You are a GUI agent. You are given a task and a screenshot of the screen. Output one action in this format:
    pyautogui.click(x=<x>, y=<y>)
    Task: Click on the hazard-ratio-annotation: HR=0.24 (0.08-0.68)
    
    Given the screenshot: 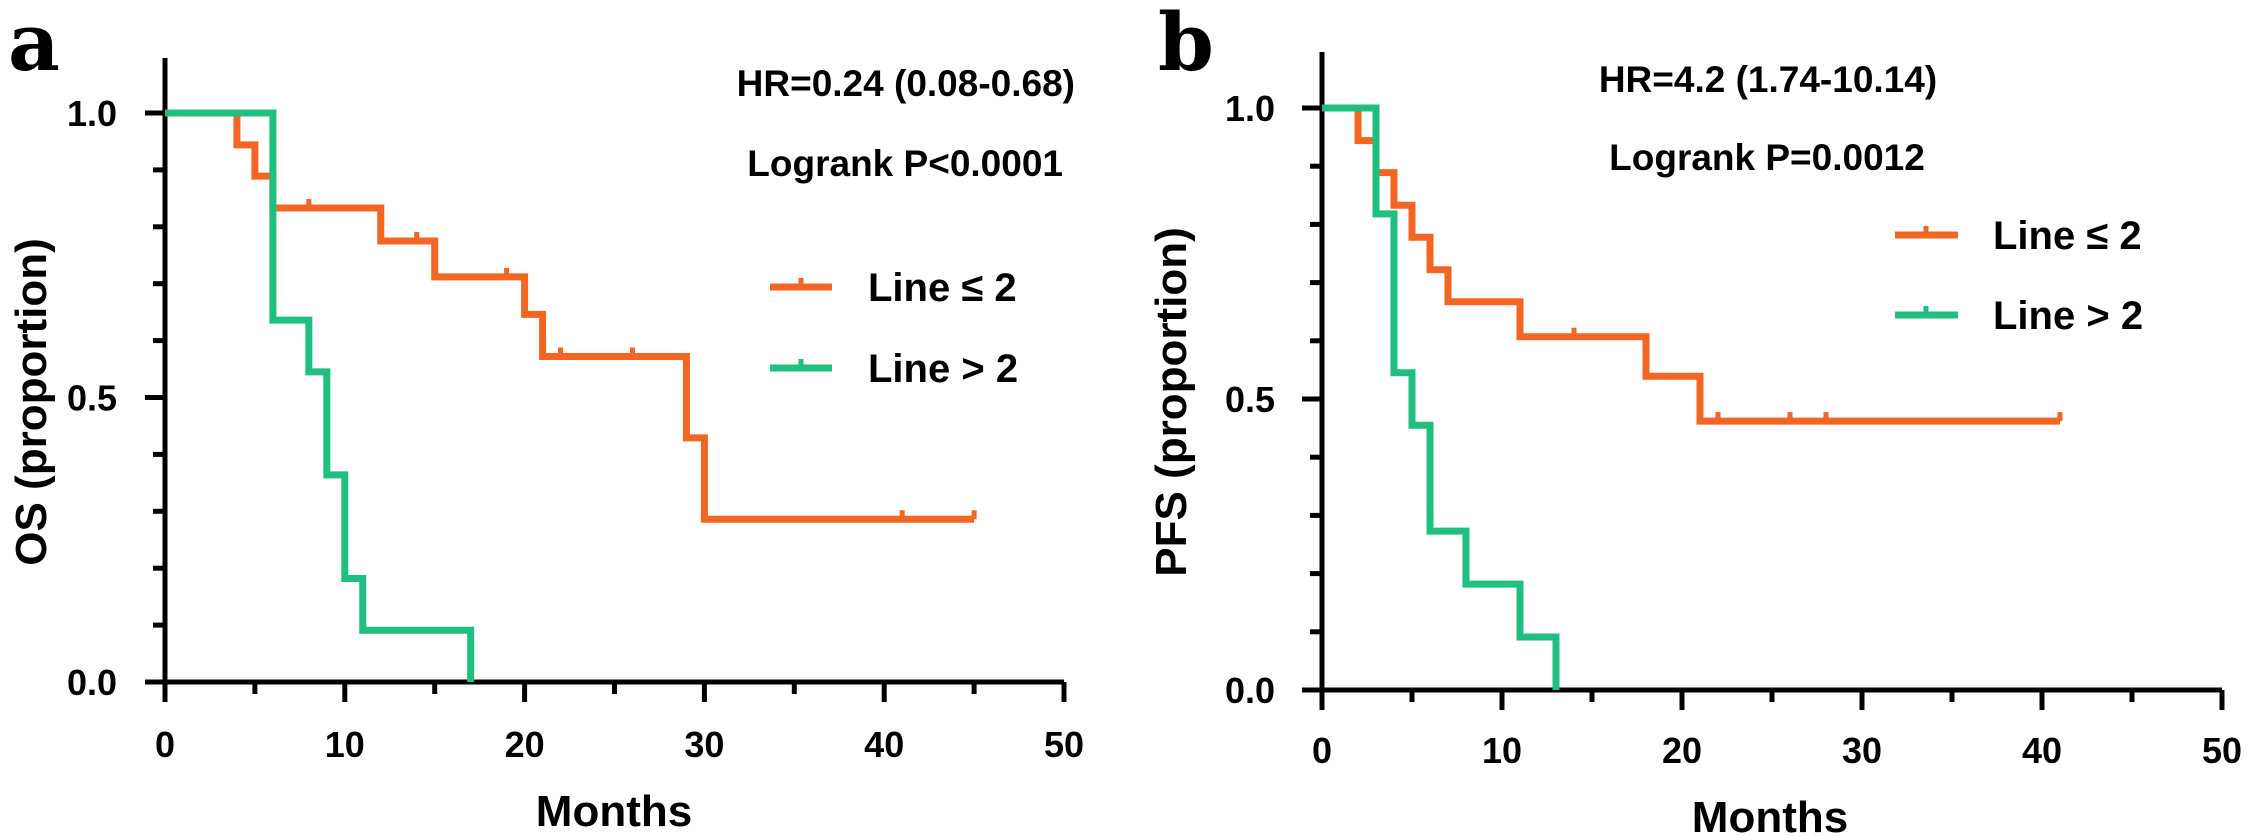 What is the action you would take?
    pyautogui.click(x=906, y=83)
    